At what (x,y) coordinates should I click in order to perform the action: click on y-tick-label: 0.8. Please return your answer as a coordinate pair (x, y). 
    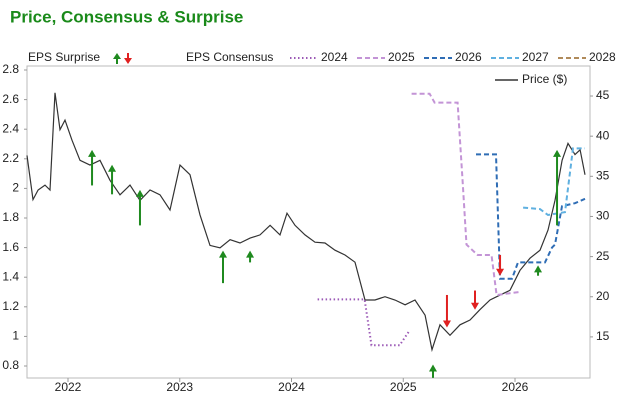
    Looking at the image, I should click on (10, 365).